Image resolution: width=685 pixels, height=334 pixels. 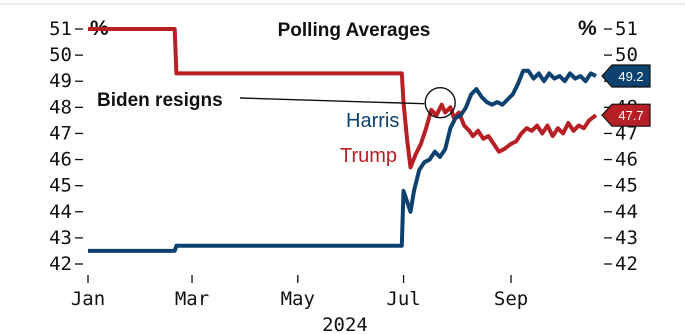 What do you see at coordinates (440, 103) in the screenshot?
I see `annotation-circle` at bounding box center [440, 103].